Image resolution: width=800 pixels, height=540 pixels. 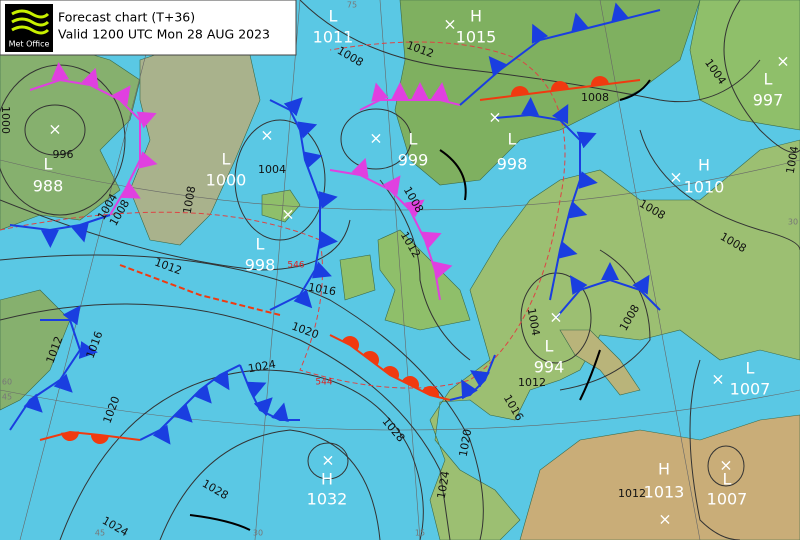 What do you see at coordinates (29, 44) in the screenshot?
I see `logo-text: Met Office` at bounding box center [29, 44].